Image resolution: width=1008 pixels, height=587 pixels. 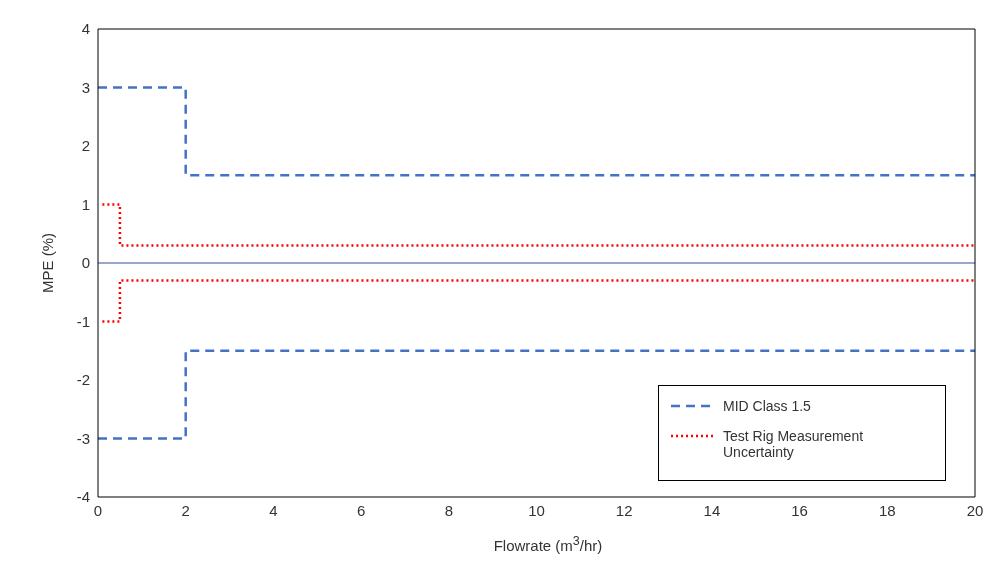 I want to click on x-tick-label: 18, so click(x=887, y=510).